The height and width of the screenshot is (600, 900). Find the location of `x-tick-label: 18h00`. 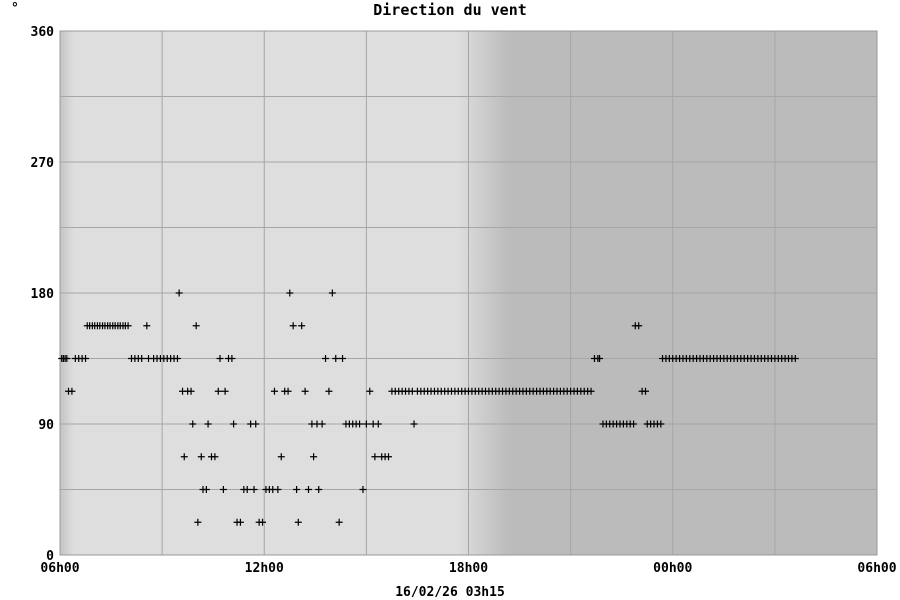

x-tick-label: 18h00 is located at coordinates (468, 568).